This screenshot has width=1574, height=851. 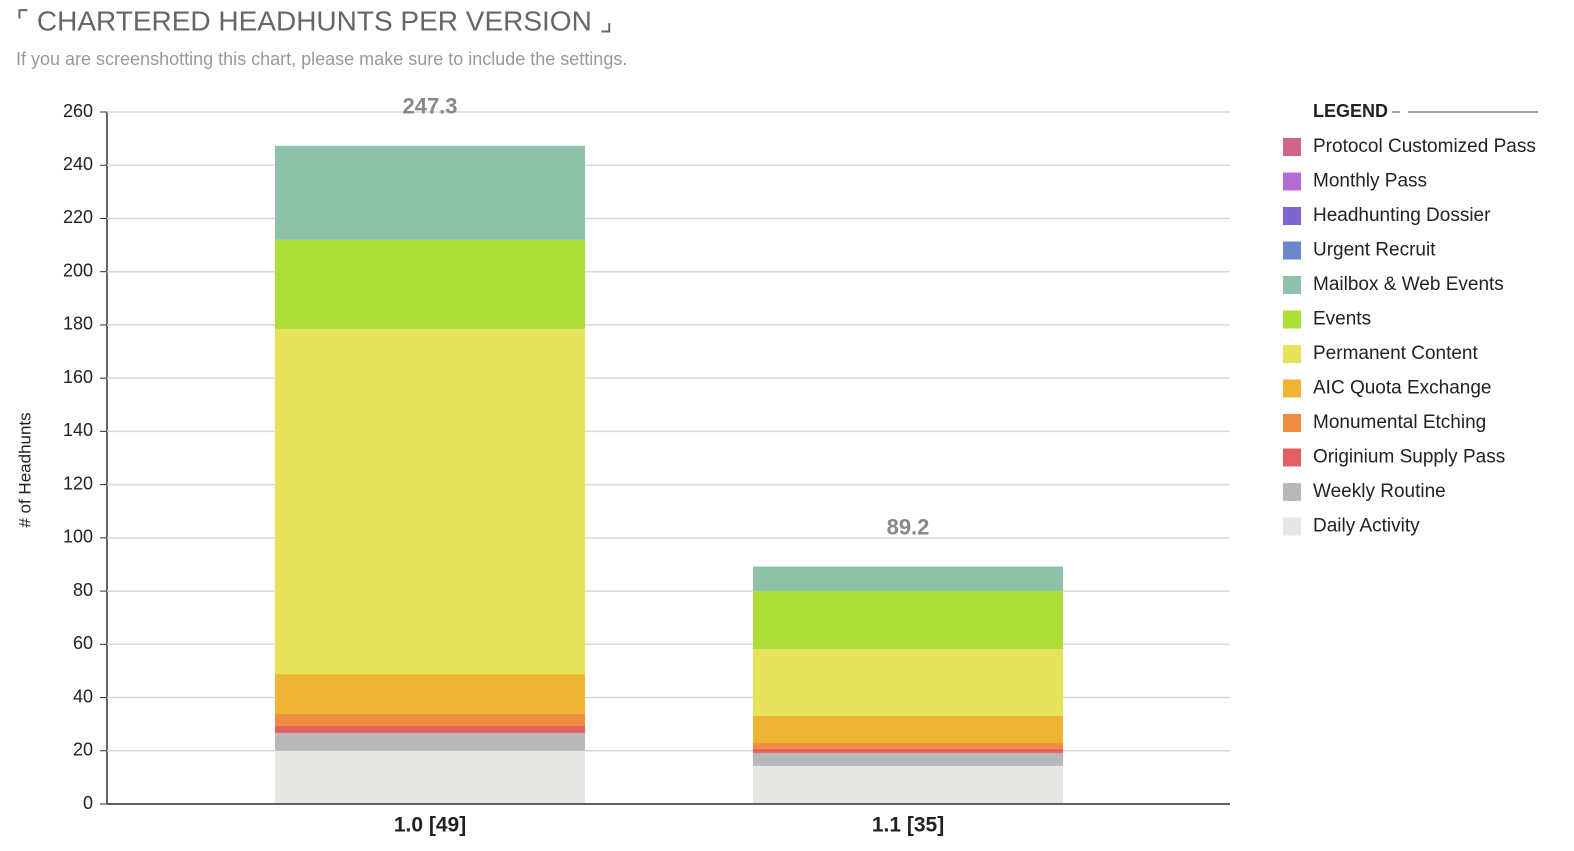 I want to click on legend-title: LEGEND, so click(x=1350, y=111).